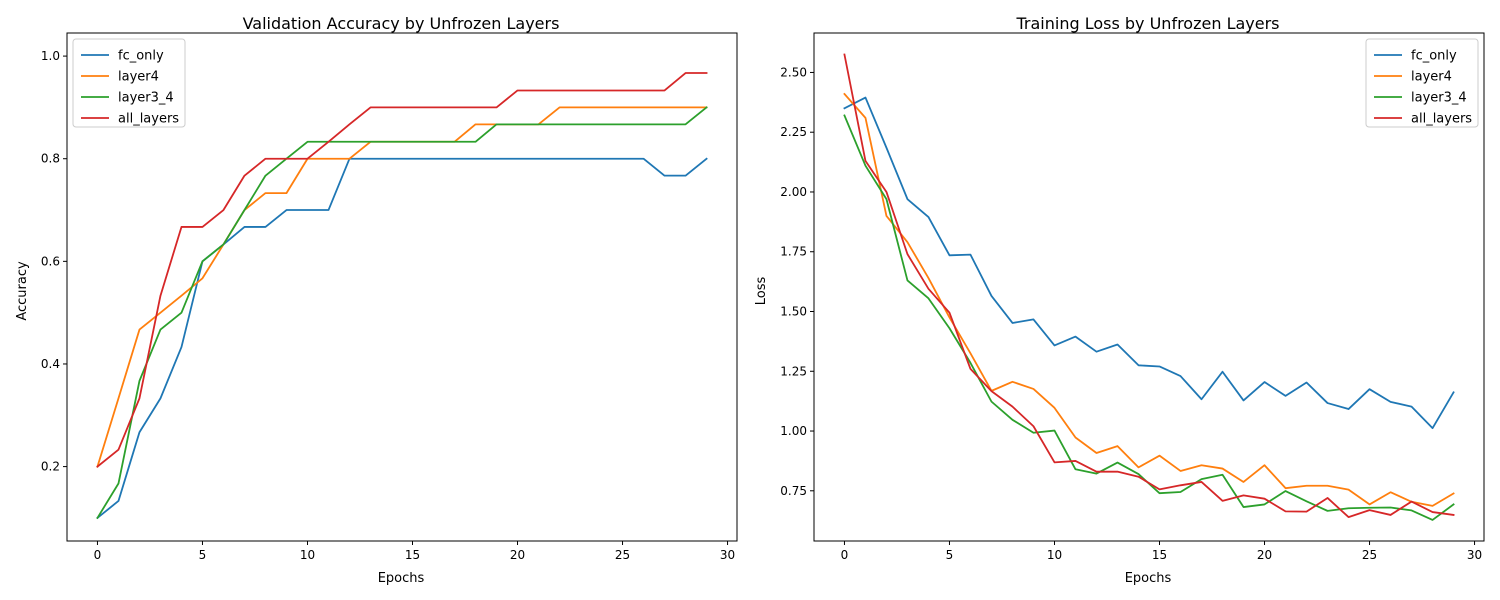  I want to click on loss-y-tick-label: 2.50, so click(793, 72).